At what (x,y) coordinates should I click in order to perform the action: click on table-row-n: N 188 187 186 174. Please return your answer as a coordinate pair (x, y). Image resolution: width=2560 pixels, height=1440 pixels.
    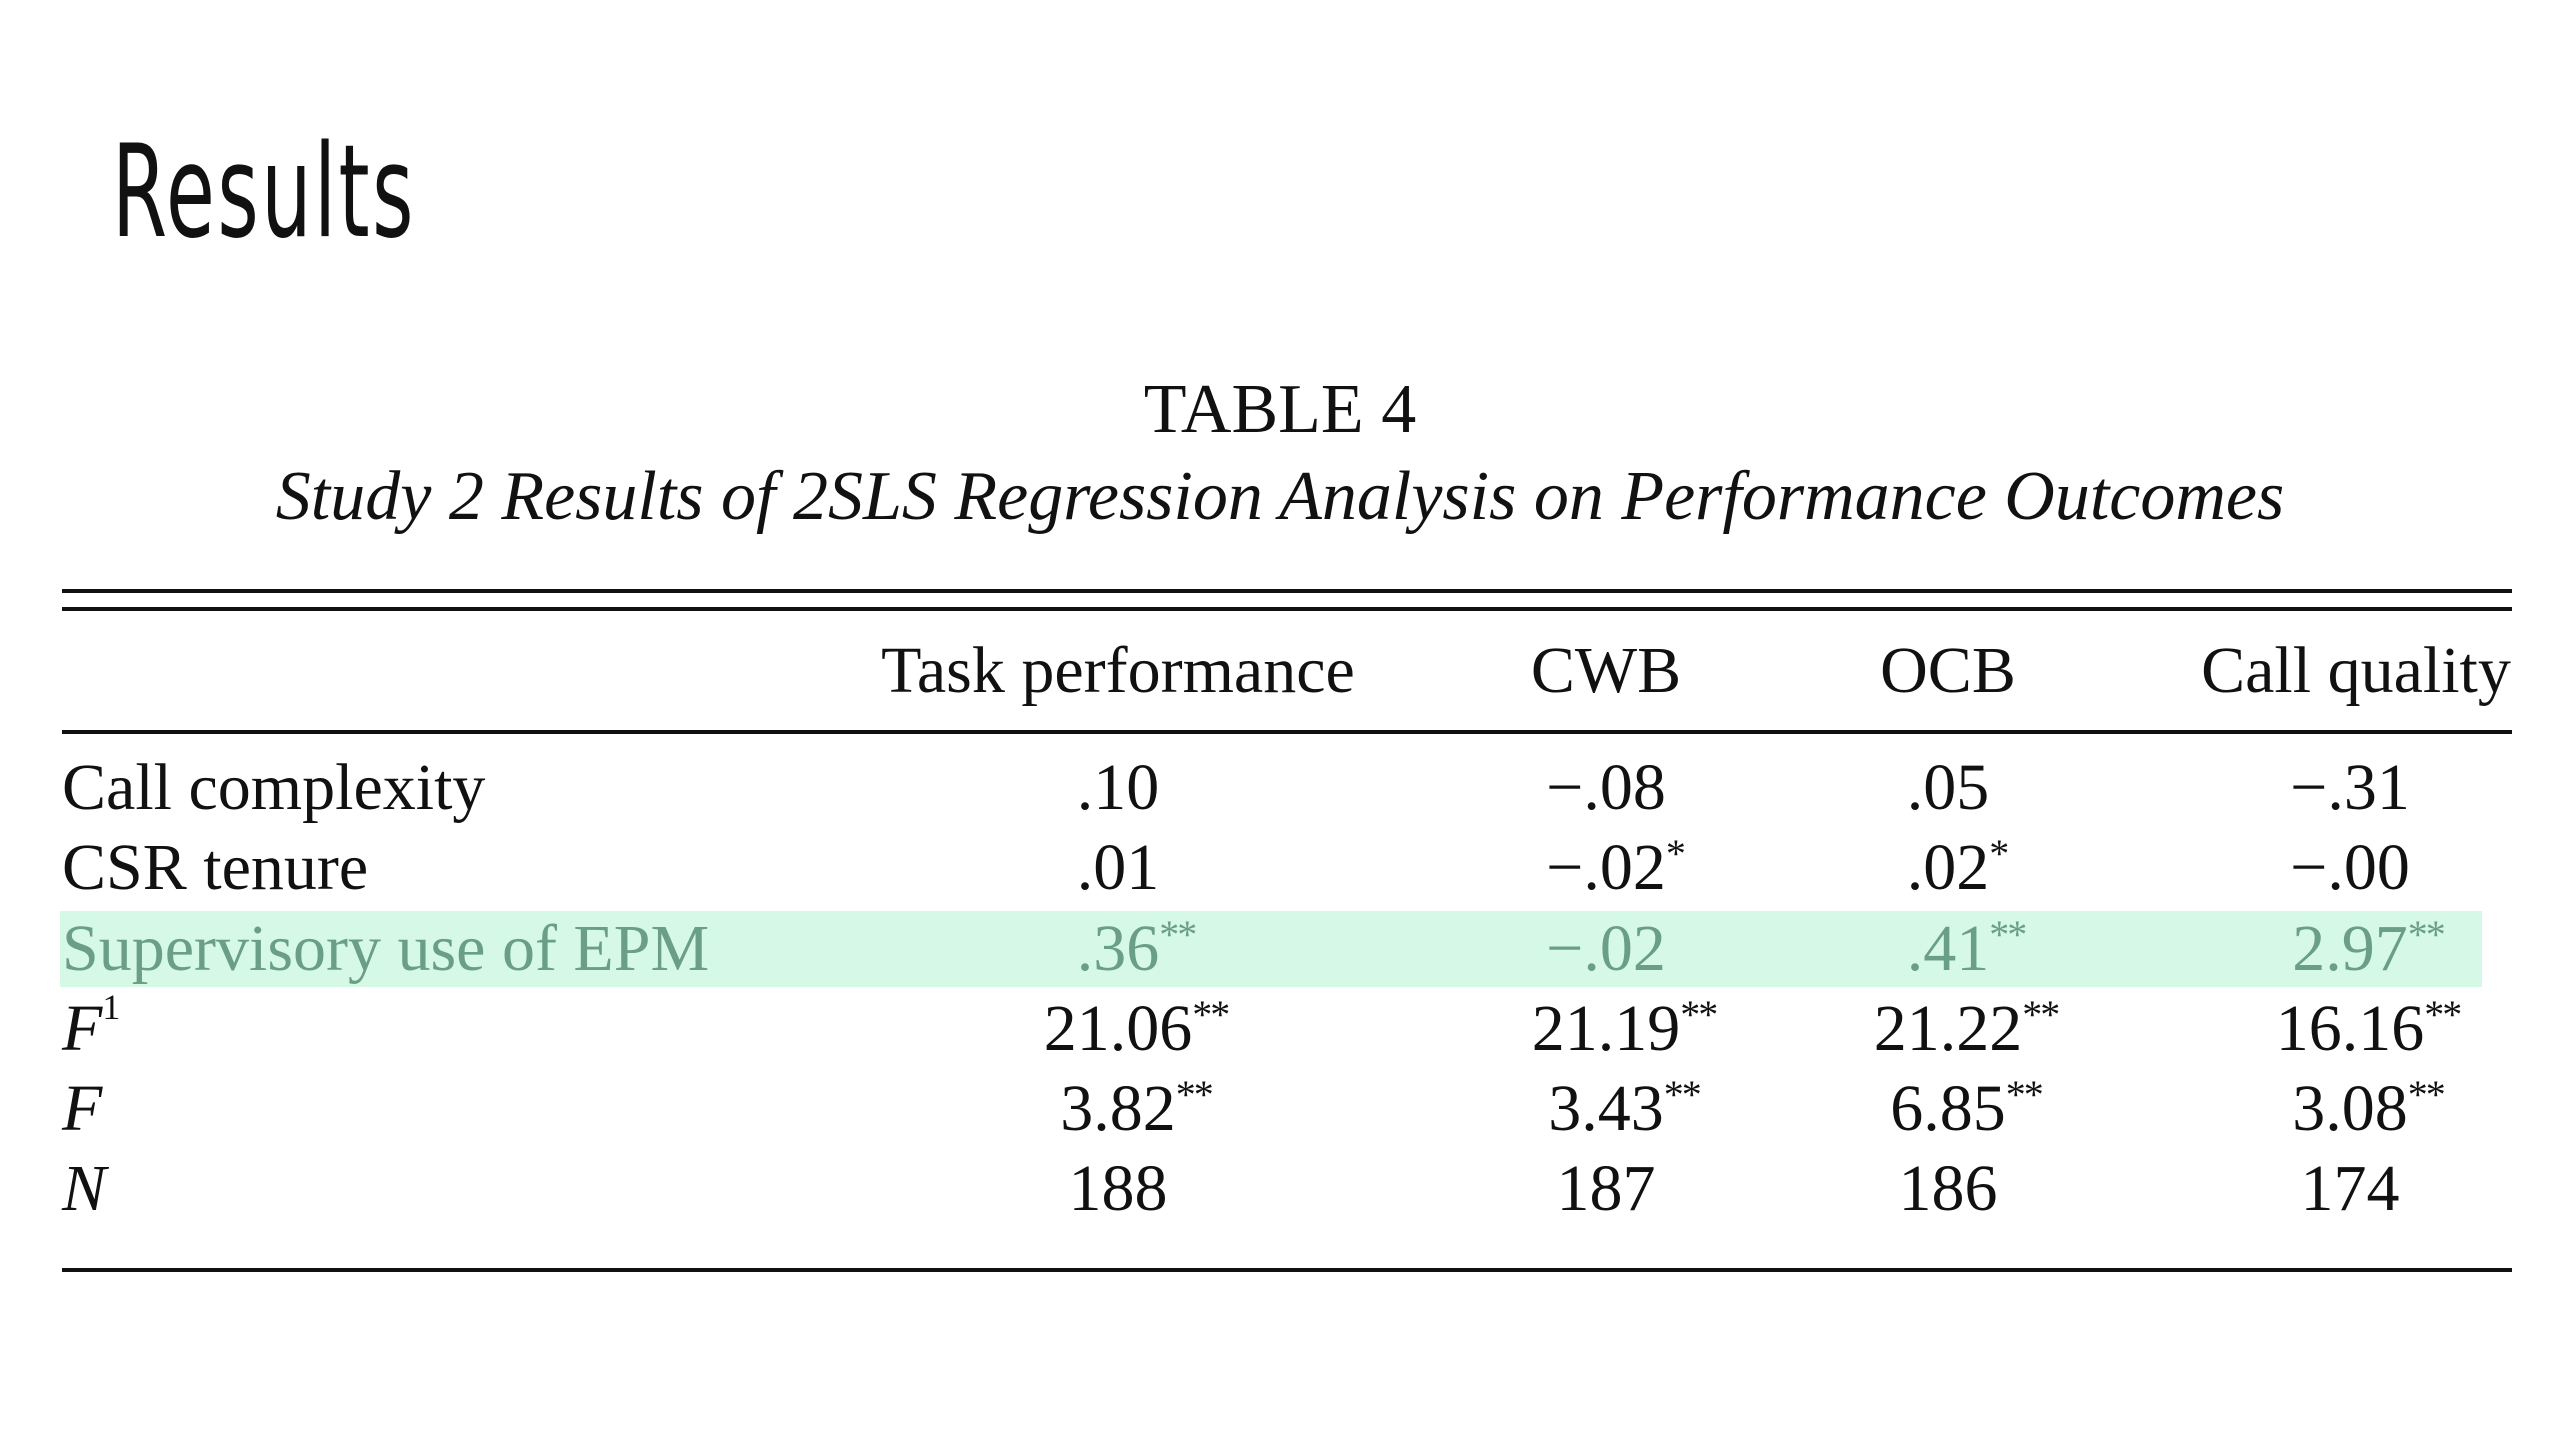
    Looking at the image, I should click on (1280, 1189).